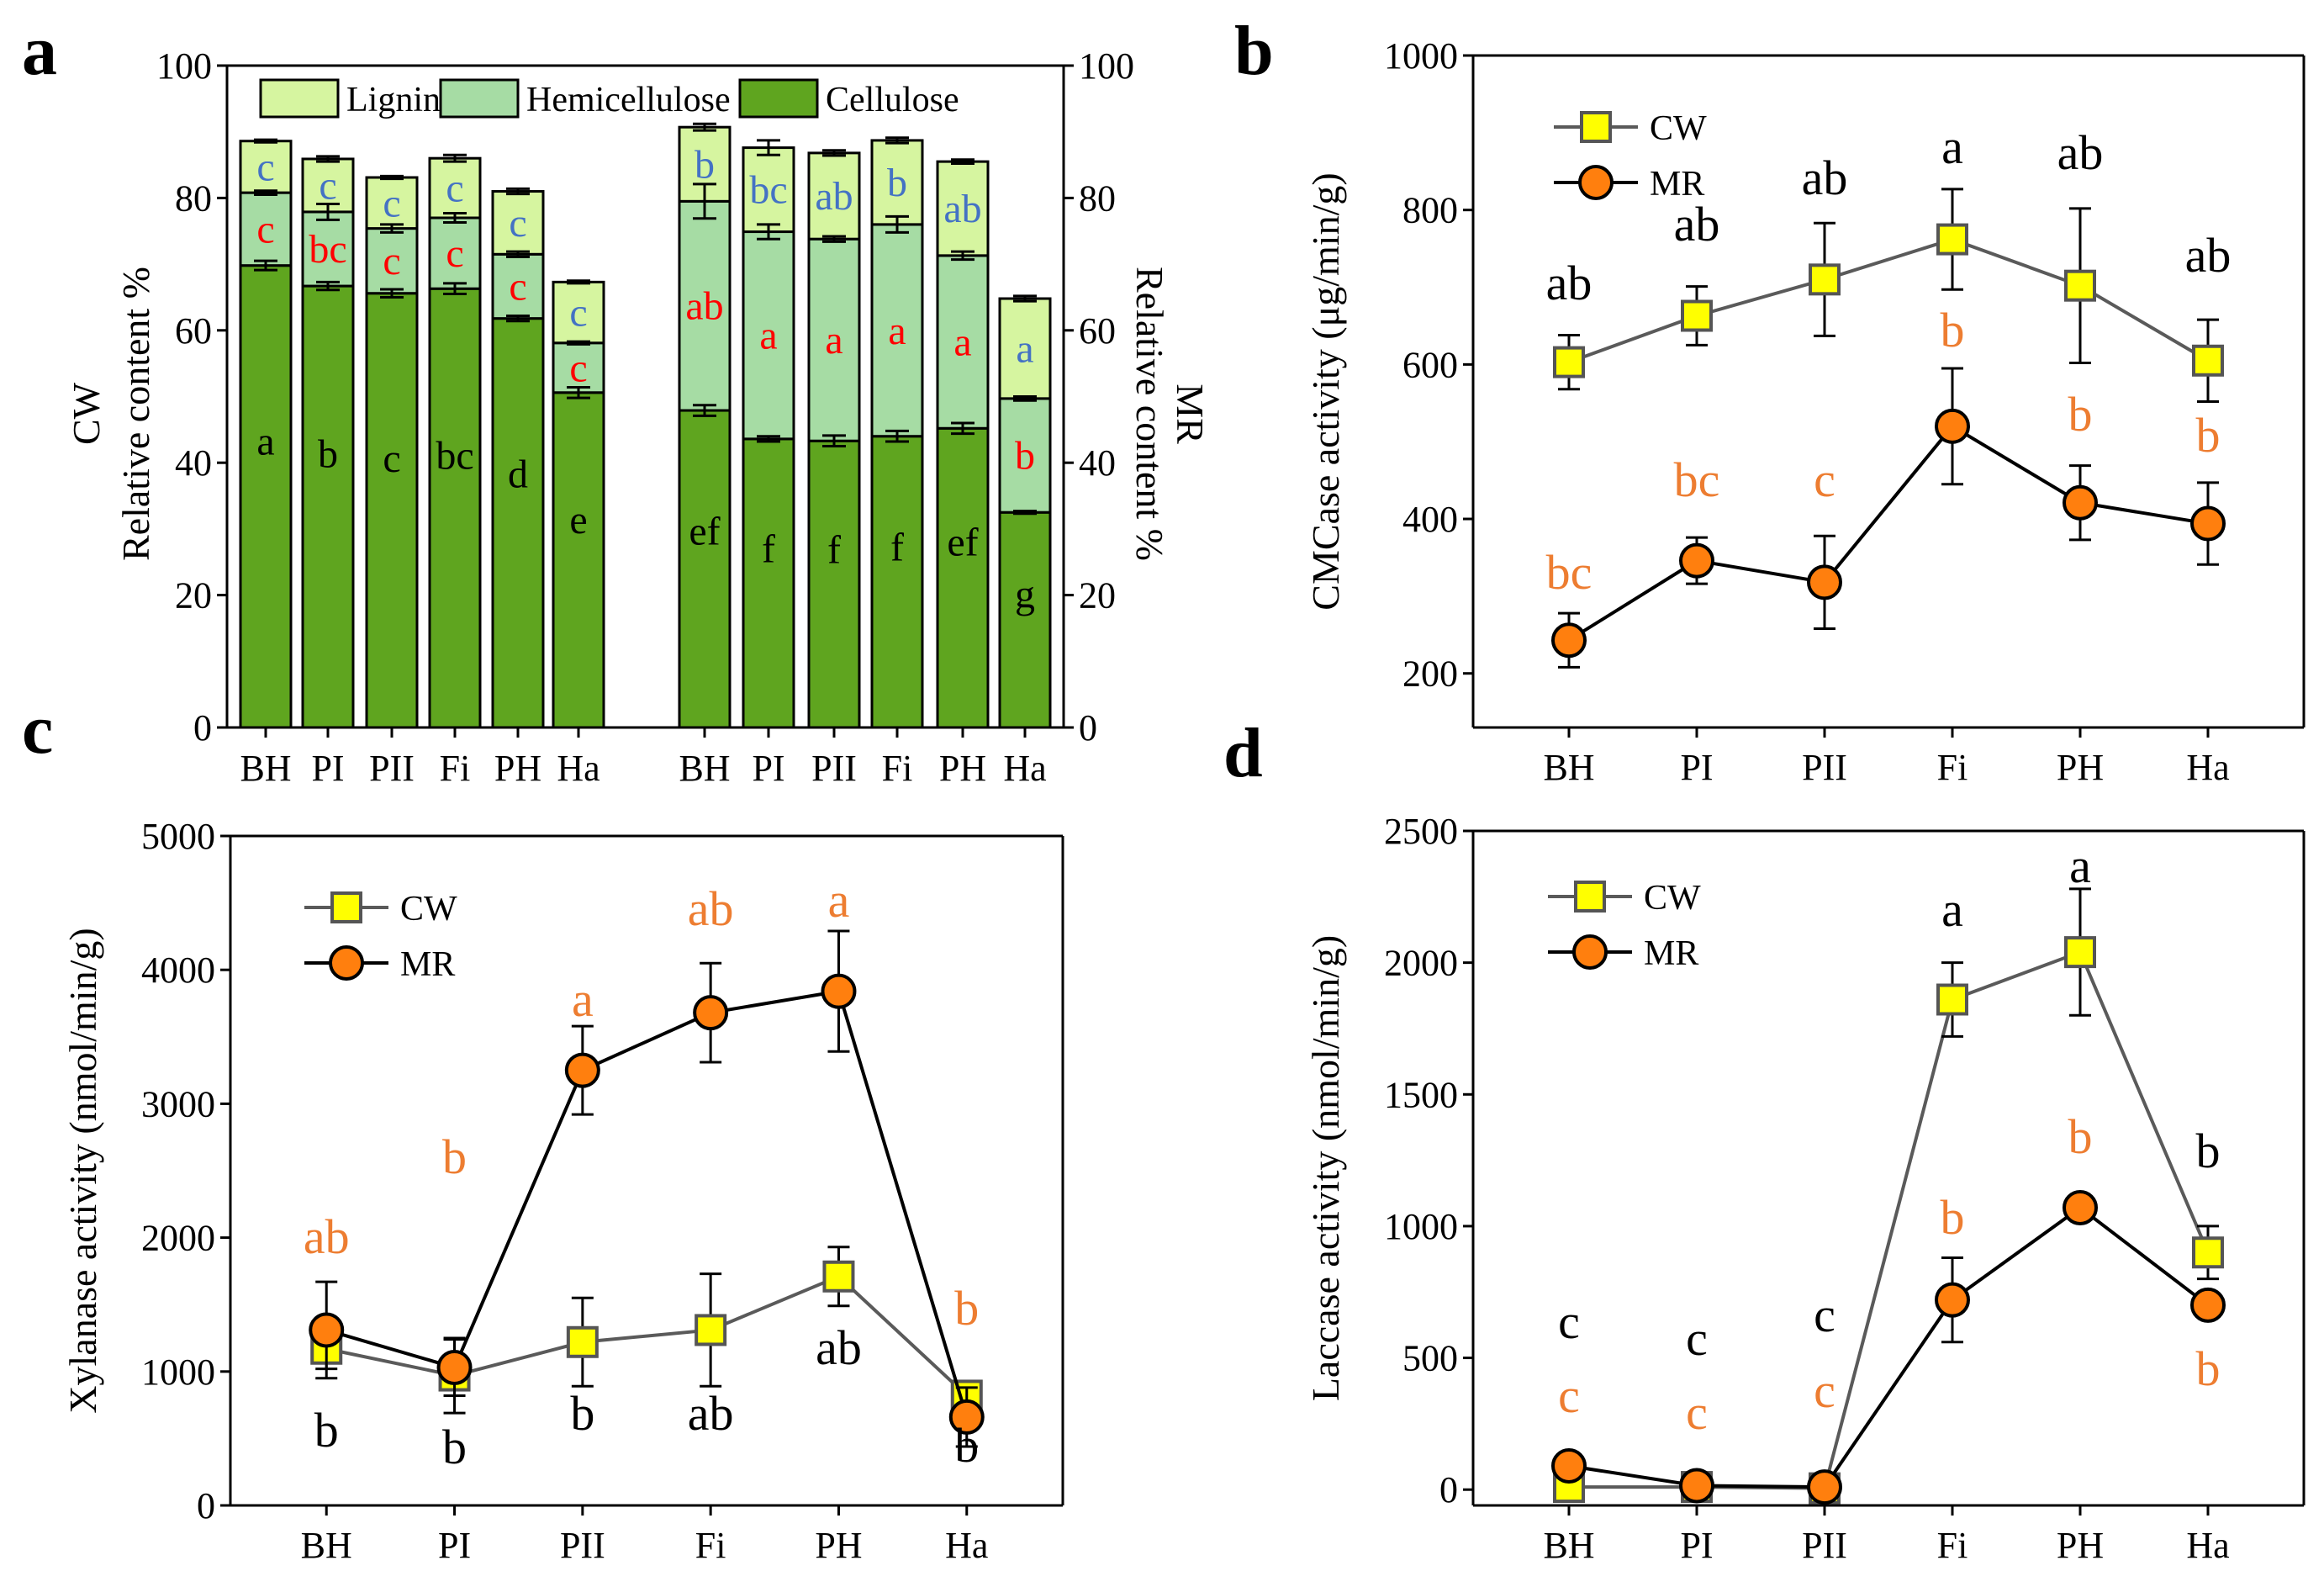 This screenshot has width=2324, height=1587. Describe the element at coordinates (2080, 1545) in the screenshot. I see `x-label-d-ph: PH` at that location.